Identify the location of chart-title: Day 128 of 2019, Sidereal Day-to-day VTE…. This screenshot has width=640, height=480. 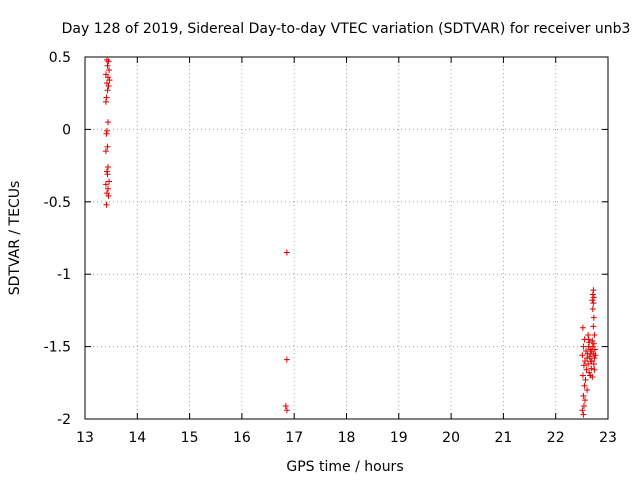
(346, 29).